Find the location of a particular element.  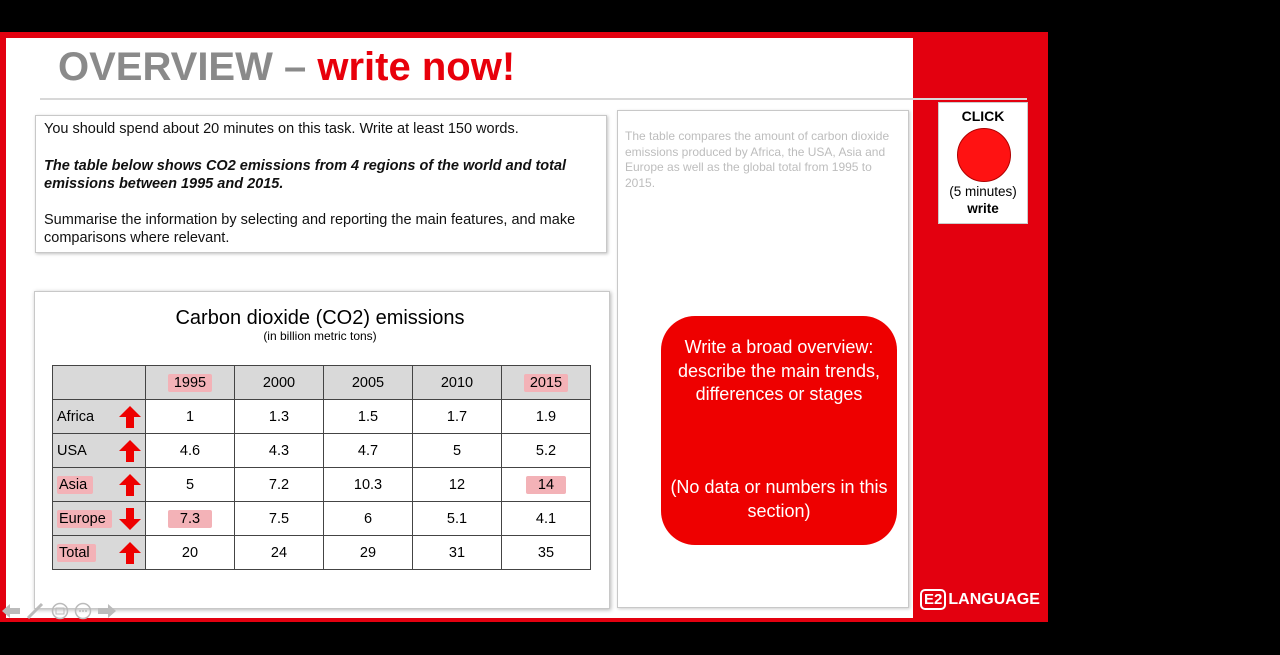

row-label-europe: Europe is located at coordinates (99, 518).